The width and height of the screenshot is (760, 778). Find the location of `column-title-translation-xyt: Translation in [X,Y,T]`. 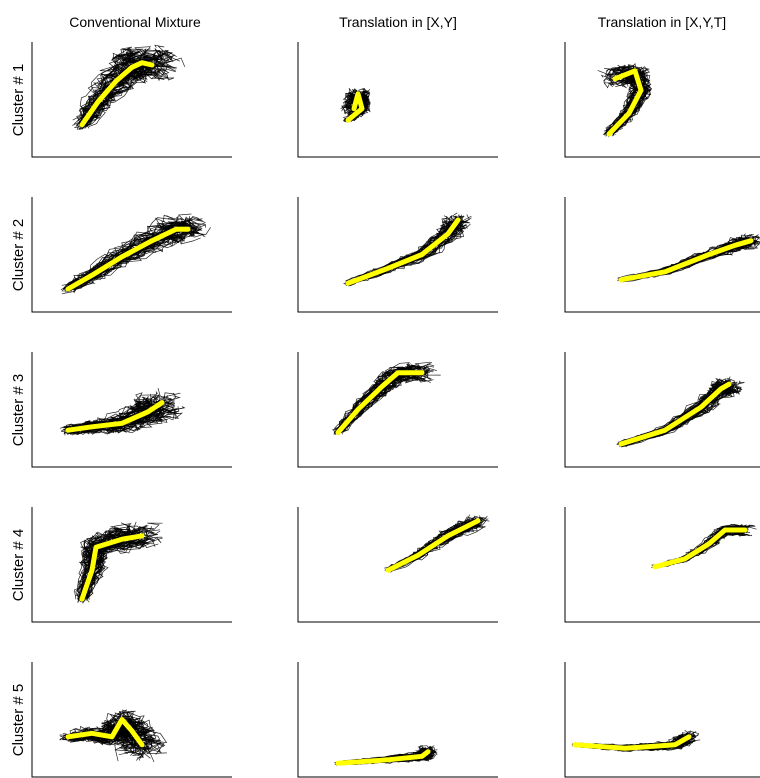

column-title-translation-xyt: Translation in [X,Y,T] is located at coordinates (662, 22).